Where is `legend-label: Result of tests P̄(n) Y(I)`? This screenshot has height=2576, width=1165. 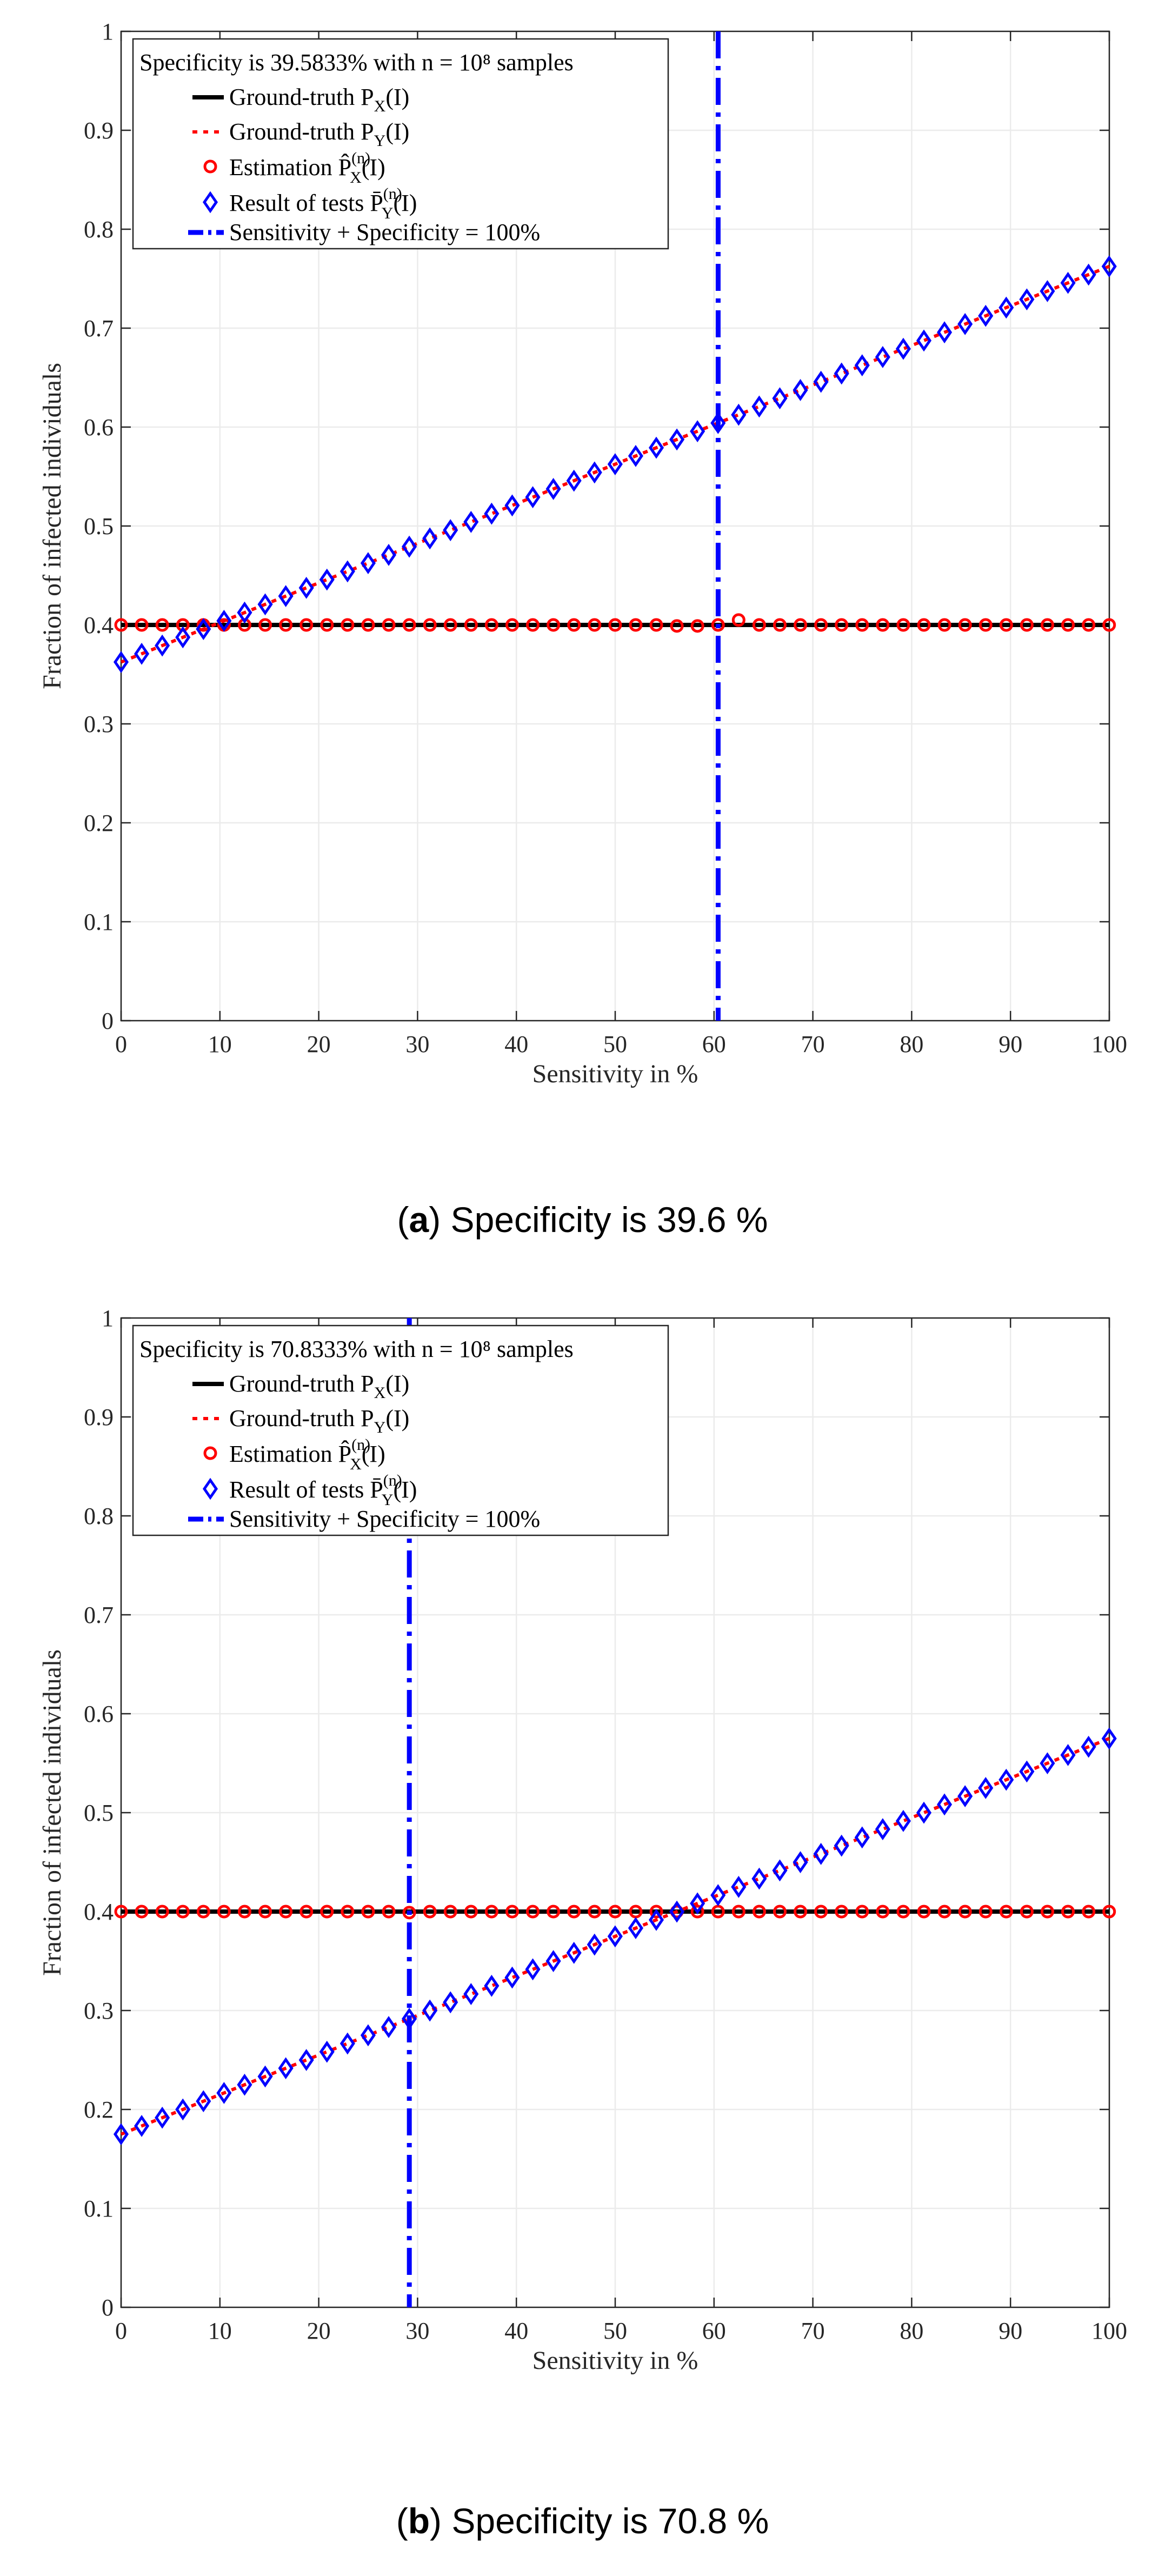
legend-label: Result of tests P̄(n) Y(I) is located at coordinates (323, 1490).